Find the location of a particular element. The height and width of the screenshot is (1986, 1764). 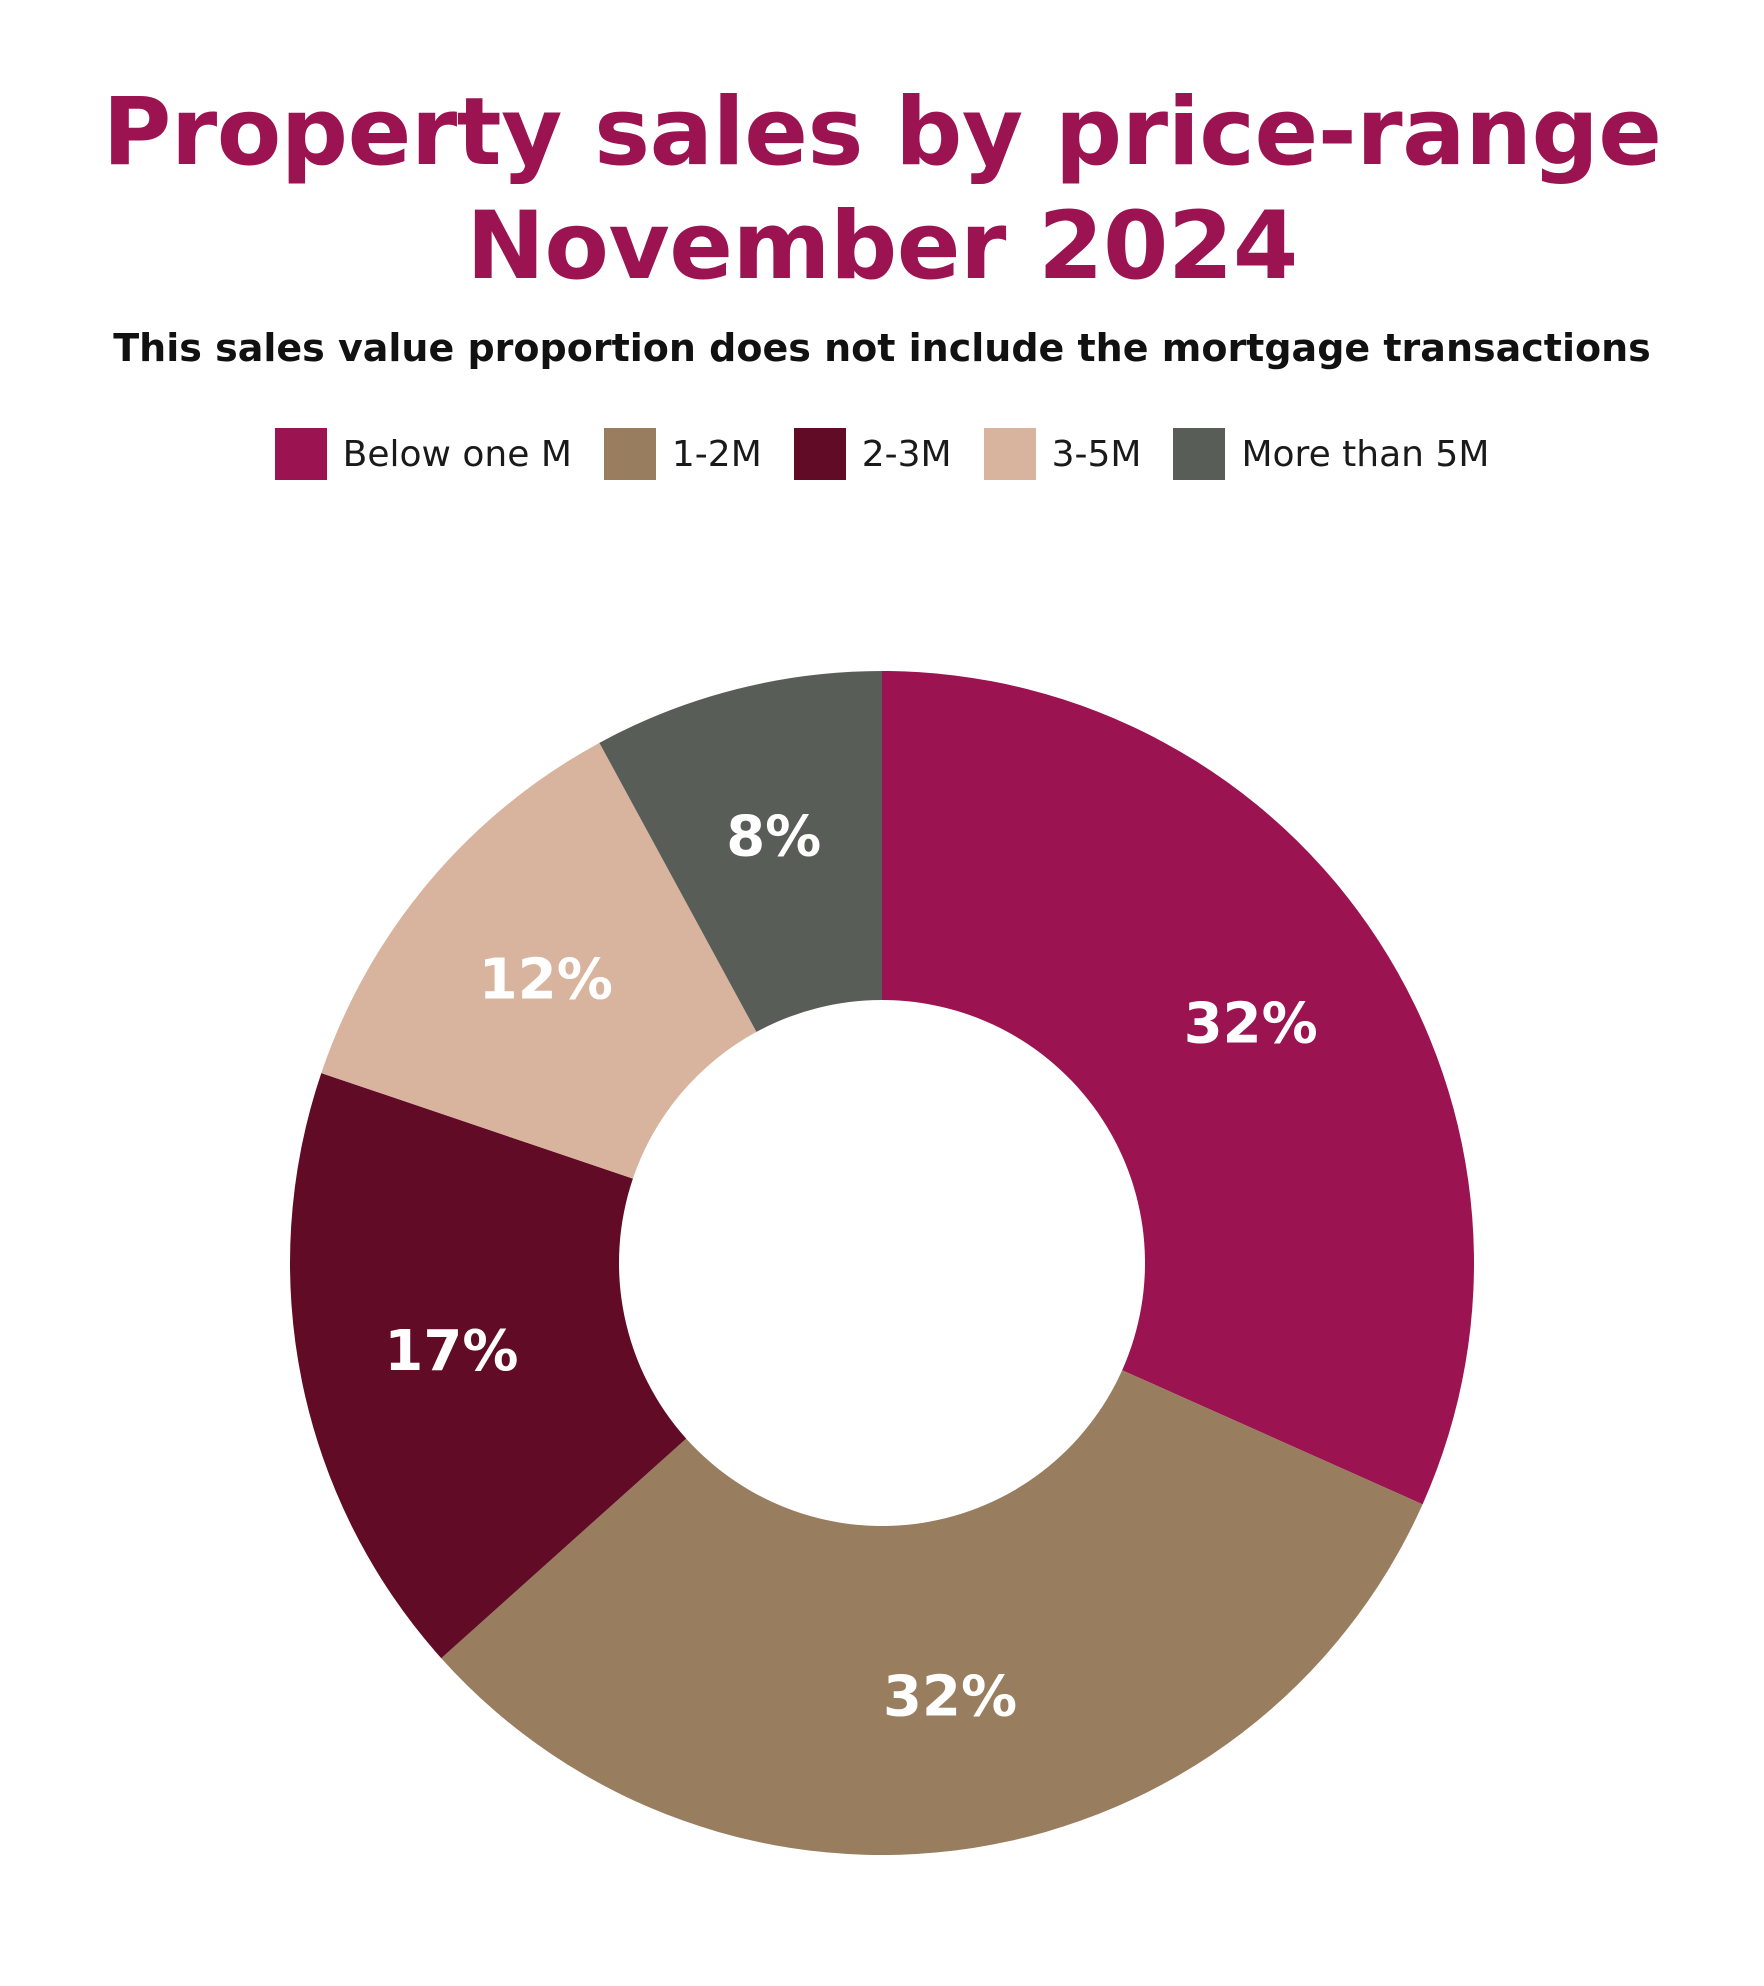

legend-label-1-2m: 1-2M is located at coordinates (716, 454).